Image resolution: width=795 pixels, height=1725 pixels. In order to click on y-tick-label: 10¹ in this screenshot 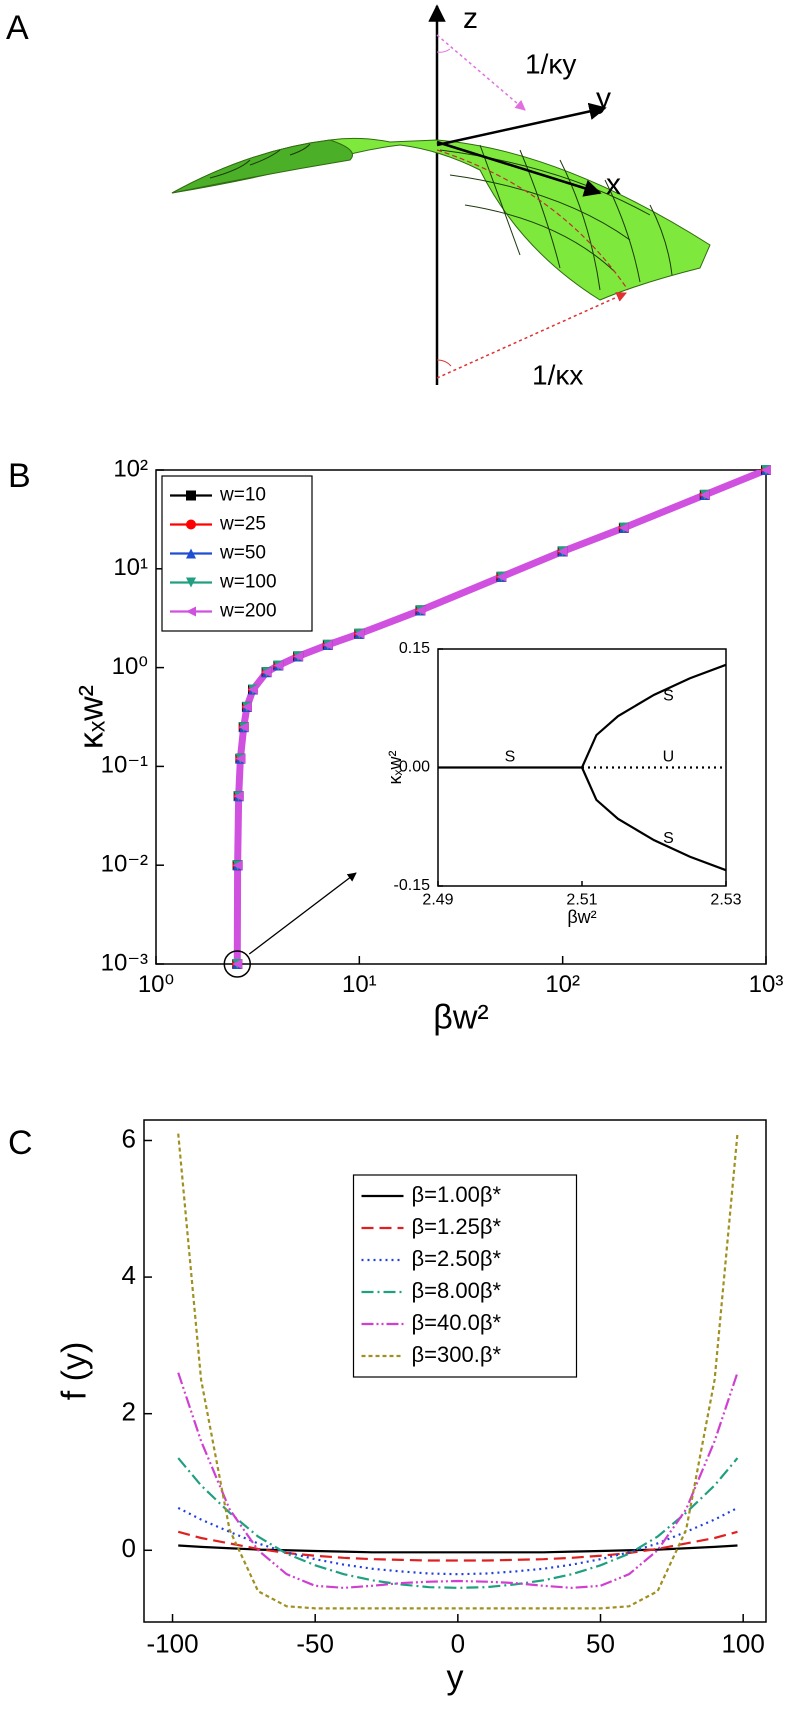, I will do `click(130, 567)`.